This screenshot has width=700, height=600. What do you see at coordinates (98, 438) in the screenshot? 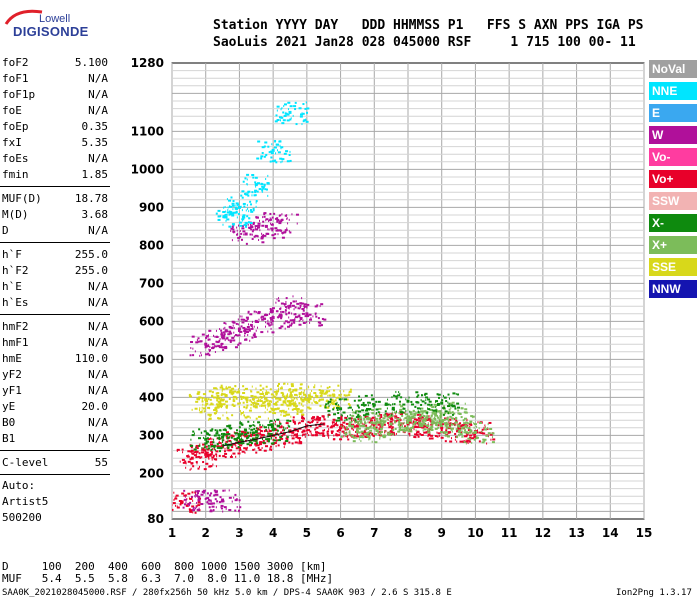
I see `param-value: N/A` at bounding box center [98, 438].